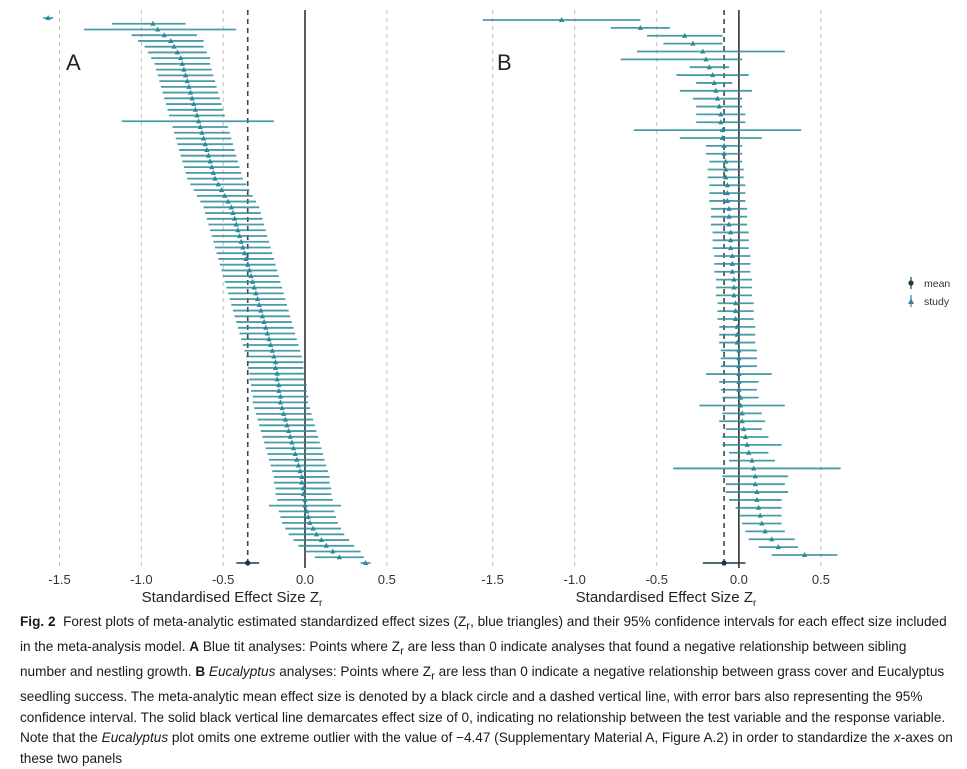 The height and width of the screenshot is (769, 967). I want to click on panel-a-x-tick-label: -1.0, so click(141, 579).